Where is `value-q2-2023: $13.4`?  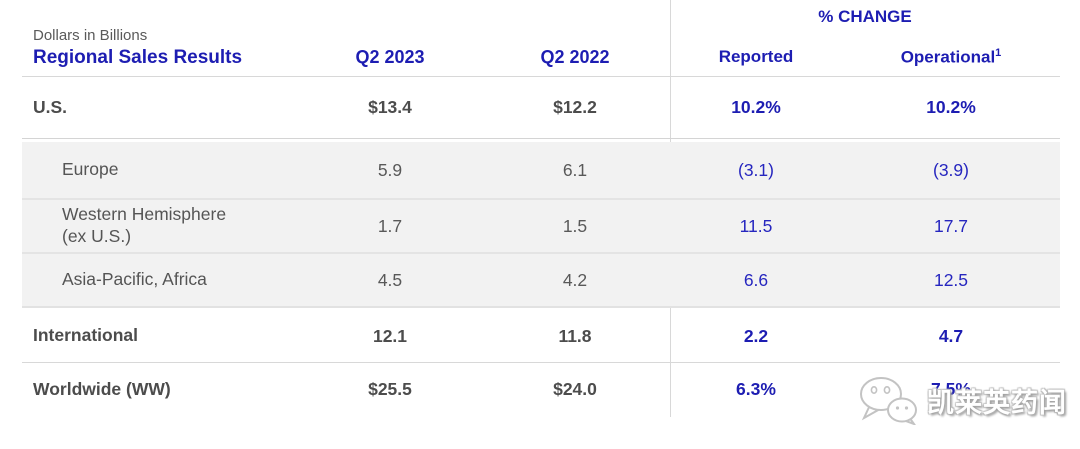 value-q2-2023: $13.4 is located at coordinates (390, 107).